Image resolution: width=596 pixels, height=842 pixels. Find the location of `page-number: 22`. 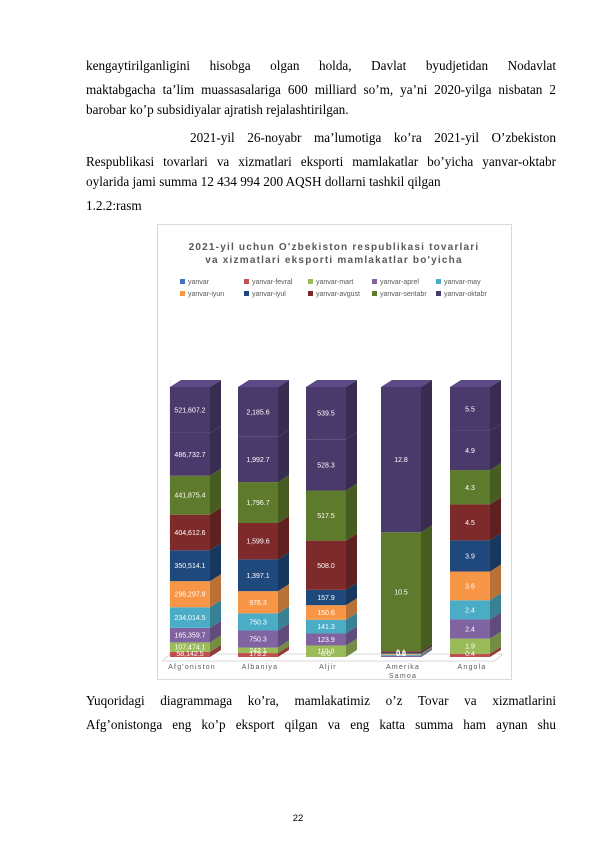

page-number: 22 is located at coordinates (298, 818).